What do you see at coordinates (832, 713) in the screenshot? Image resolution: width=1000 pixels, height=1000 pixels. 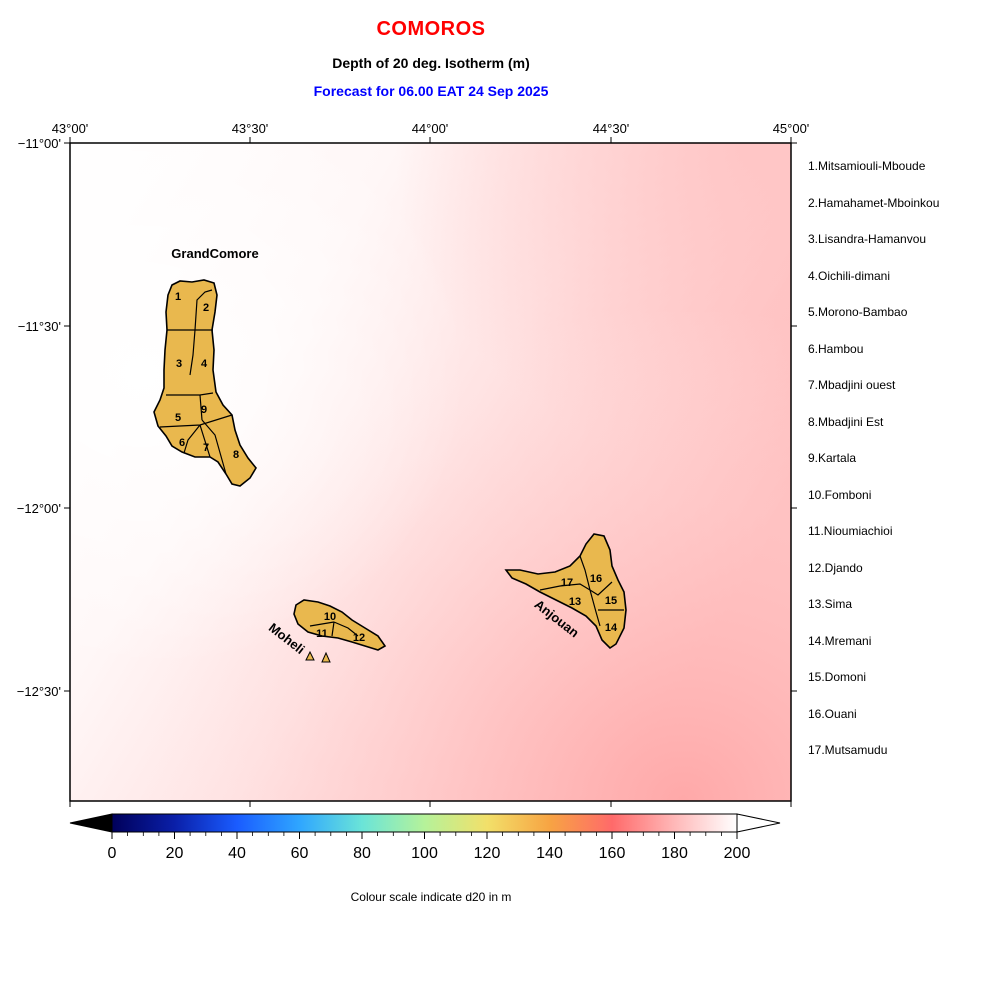 I see `legend-item: 16.Ouani` at bounding box center [832, 713].